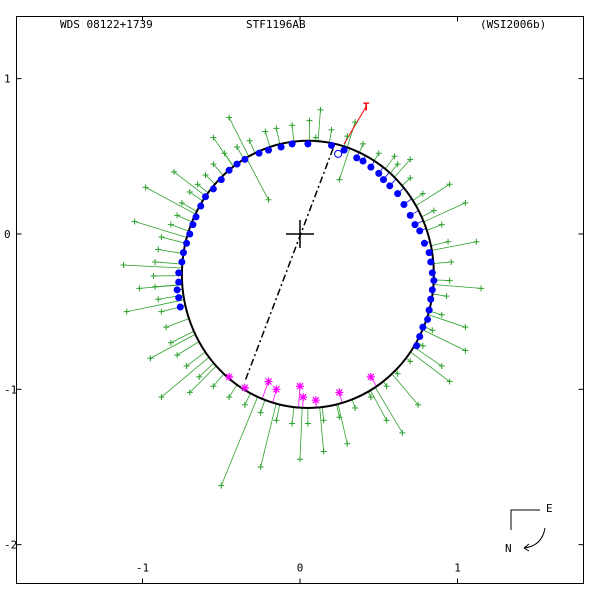  Describe the element at coordinates (289, 265) in the screenshot. I see `line-of-nodes-group` at that location.